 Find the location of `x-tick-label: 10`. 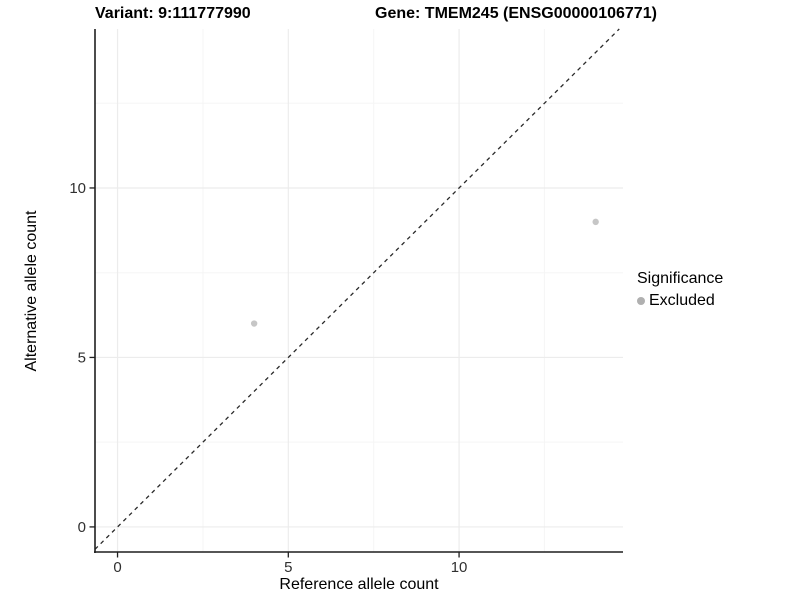

x-tick-label: 10 is located at coordinates (459, 567).